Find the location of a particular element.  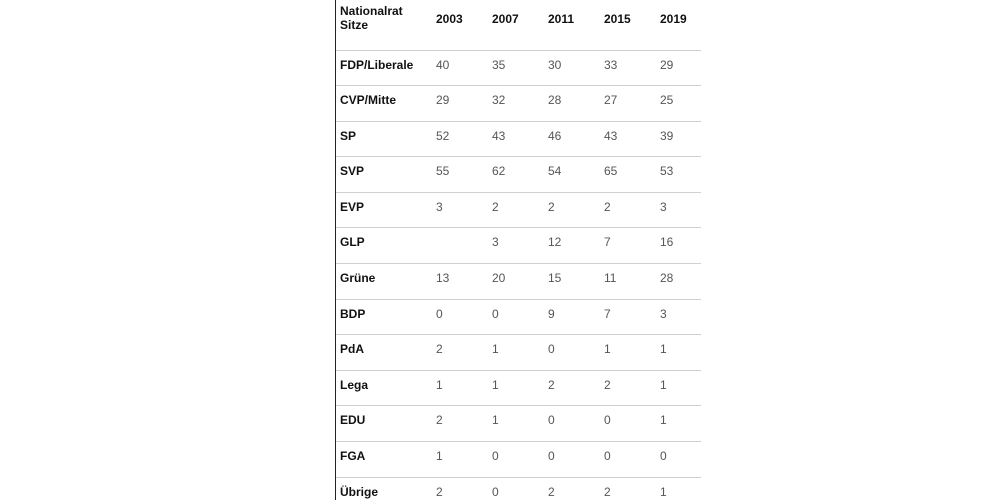

header-line-2: Sitze is located at coordinates (354, 25).